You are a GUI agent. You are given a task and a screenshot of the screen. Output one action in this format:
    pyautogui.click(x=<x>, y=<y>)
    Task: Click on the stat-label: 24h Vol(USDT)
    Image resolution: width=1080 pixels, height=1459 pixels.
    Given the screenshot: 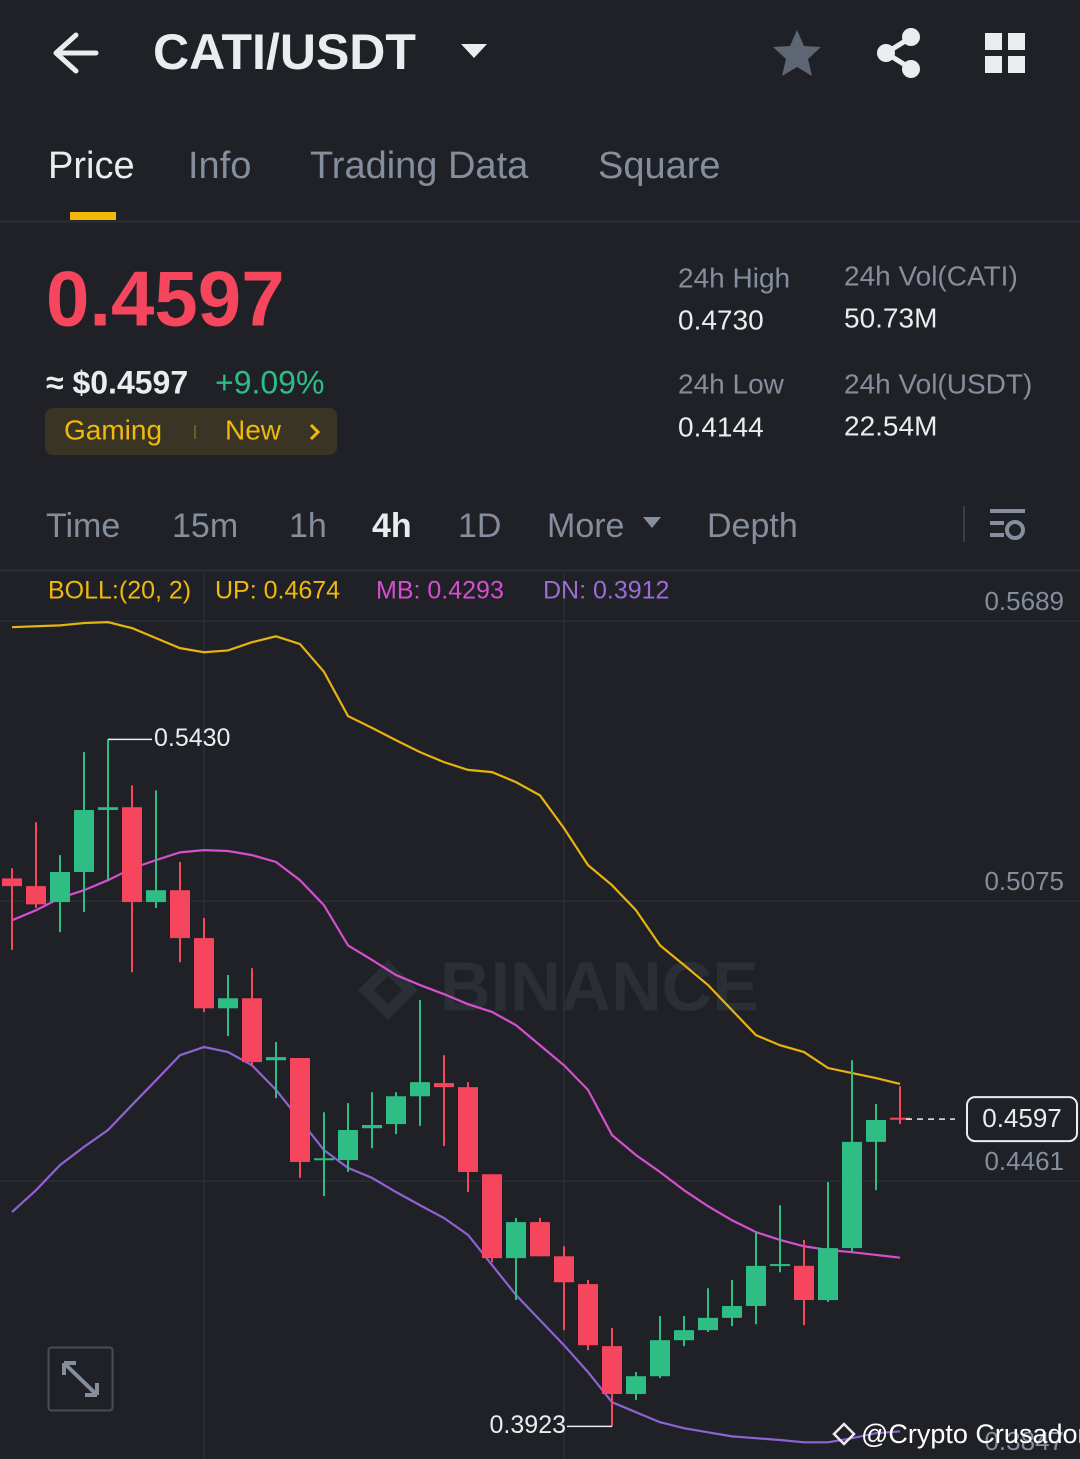 What is the action you would take?
    pyautogui.click(x=938, y=383)
    